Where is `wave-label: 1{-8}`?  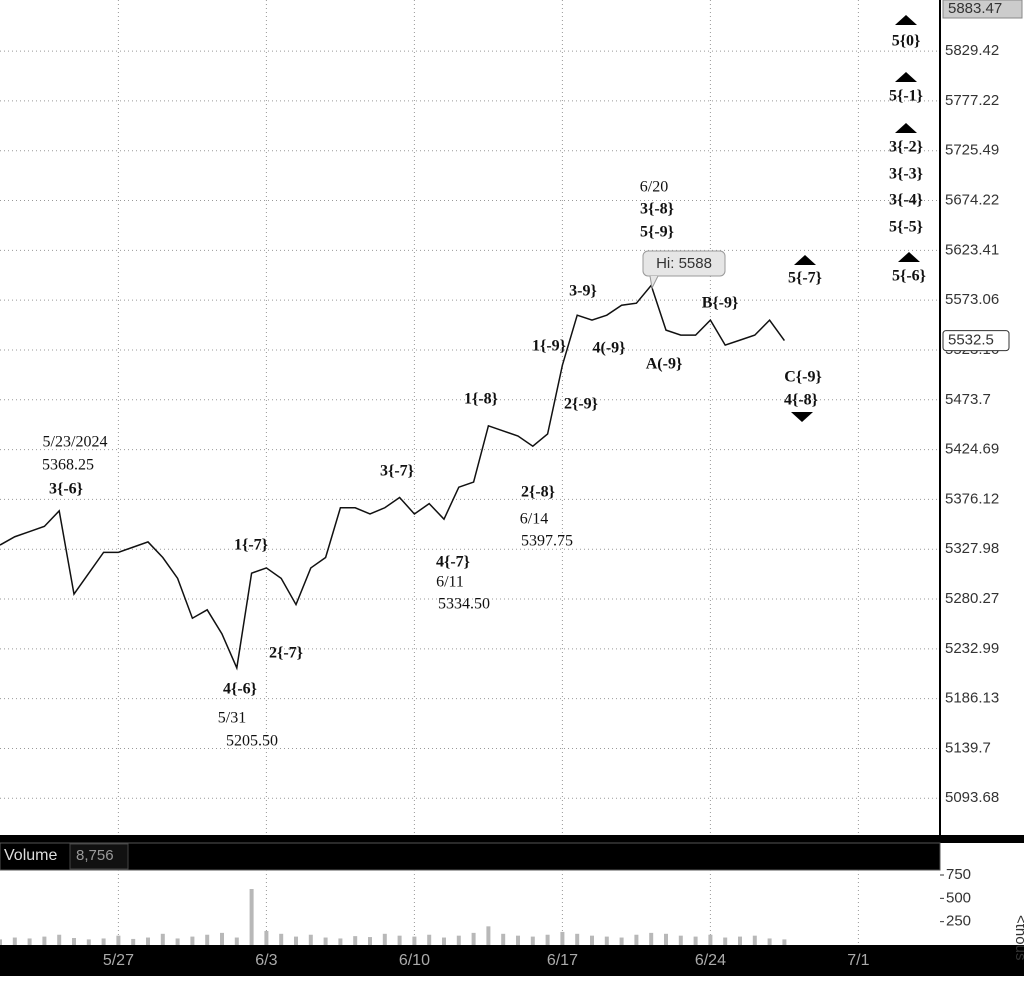
wave-label: 1{-8} is located at coordinates (481, 399).